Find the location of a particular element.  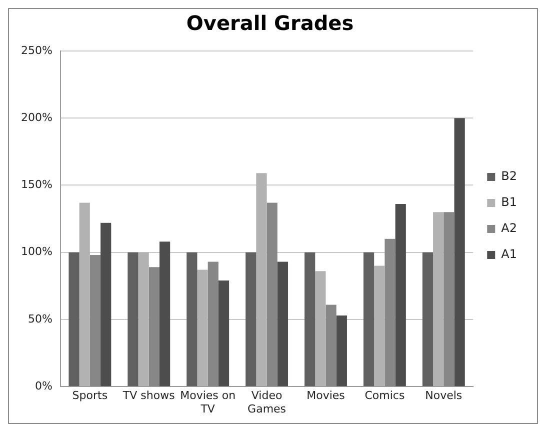

legend-label: A2 is located at coordinates (509, 228).